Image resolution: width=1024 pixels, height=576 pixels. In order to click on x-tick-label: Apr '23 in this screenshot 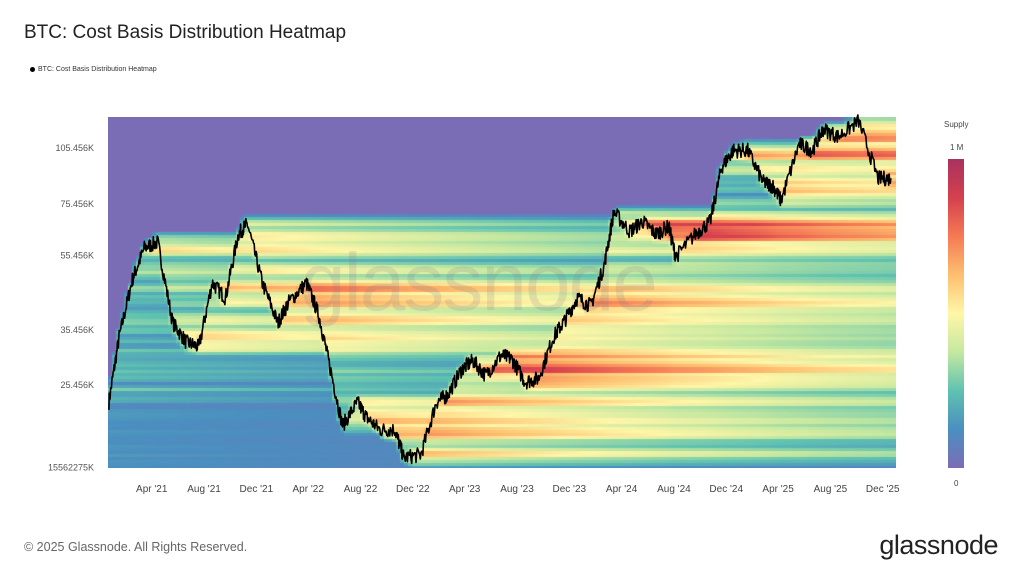, I will do `click(465, 489)`.